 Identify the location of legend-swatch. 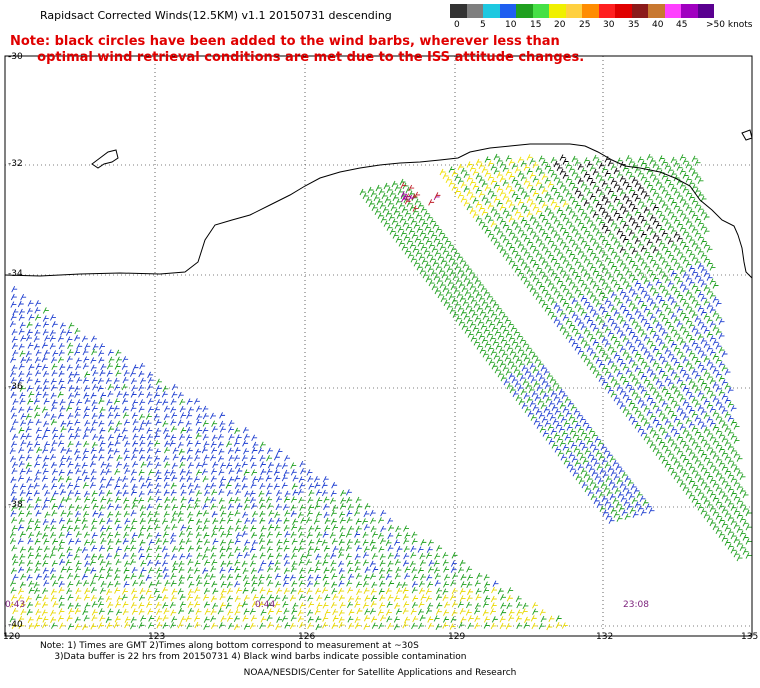
(623, 11).